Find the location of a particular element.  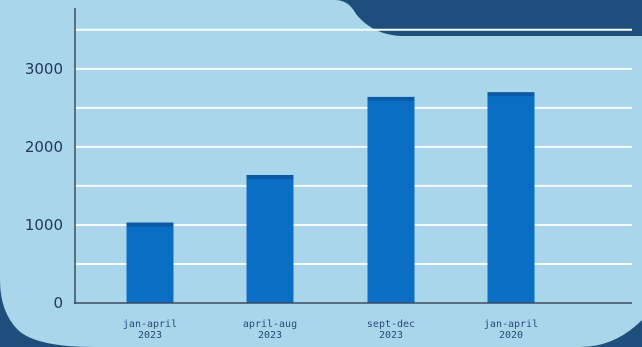

x-tick-label: 2020 is located at coordinates (511, 335).